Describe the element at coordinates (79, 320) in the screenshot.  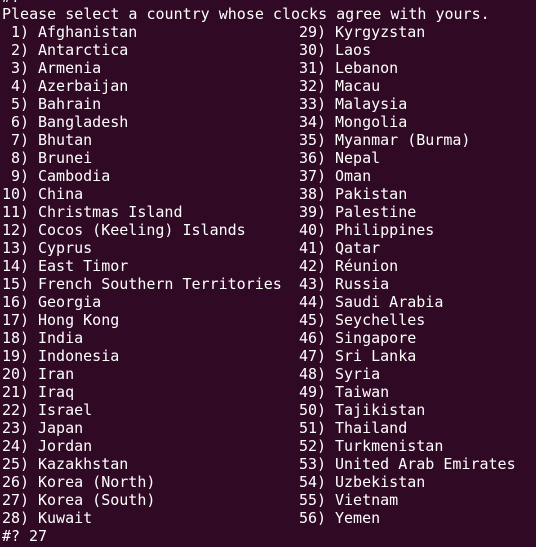
I see `item-name: Hong Kong` at that location.